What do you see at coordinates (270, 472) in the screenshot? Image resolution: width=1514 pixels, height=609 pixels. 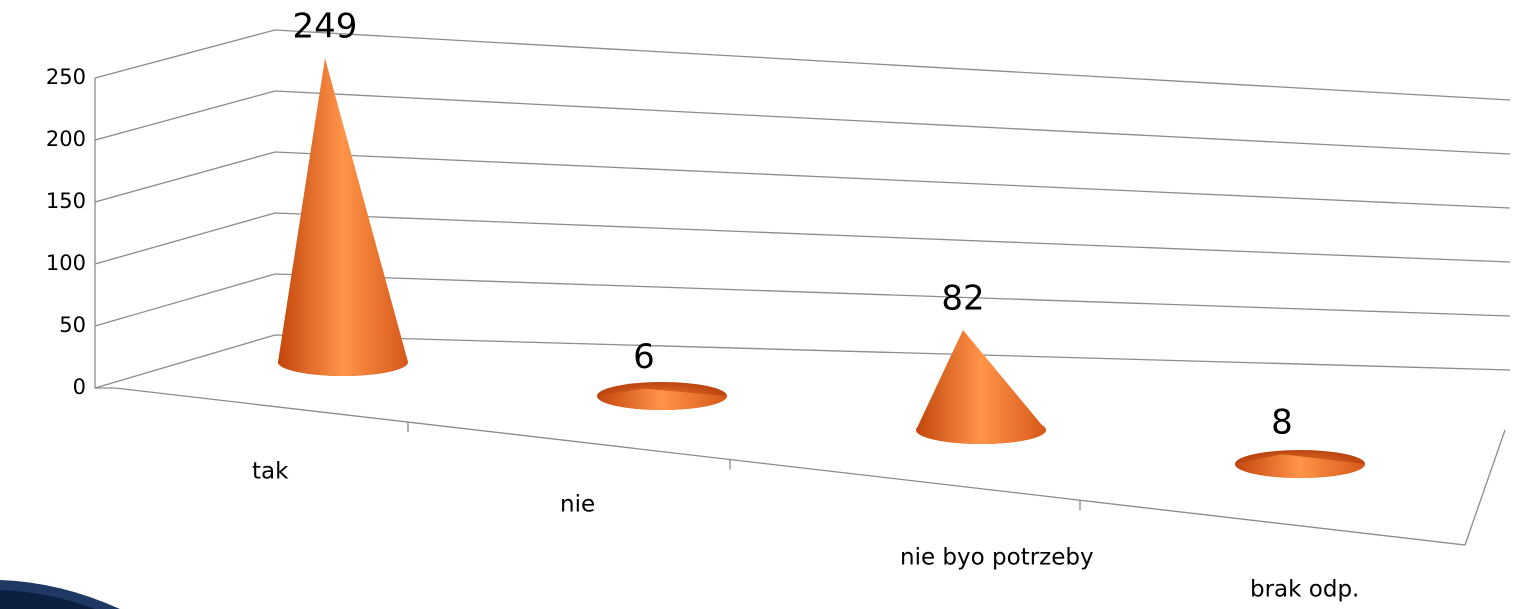 I see `x-tick-label: tak` at bounding box center [270, 472].